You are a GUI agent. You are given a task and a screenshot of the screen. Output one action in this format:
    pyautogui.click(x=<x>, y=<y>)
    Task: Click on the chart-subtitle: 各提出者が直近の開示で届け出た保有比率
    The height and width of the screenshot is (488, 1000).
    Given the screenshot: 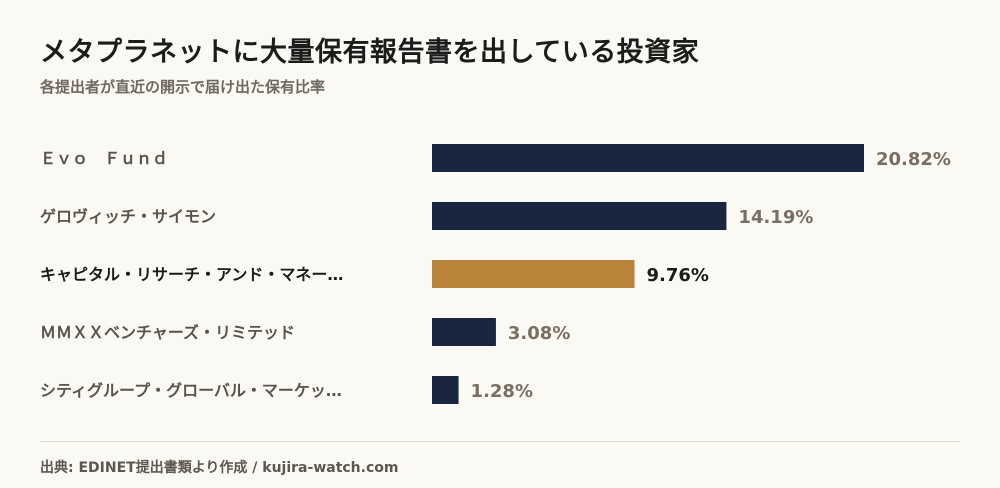 What is the action you would take?
    pyautogui.click(x=183, y=87)
    